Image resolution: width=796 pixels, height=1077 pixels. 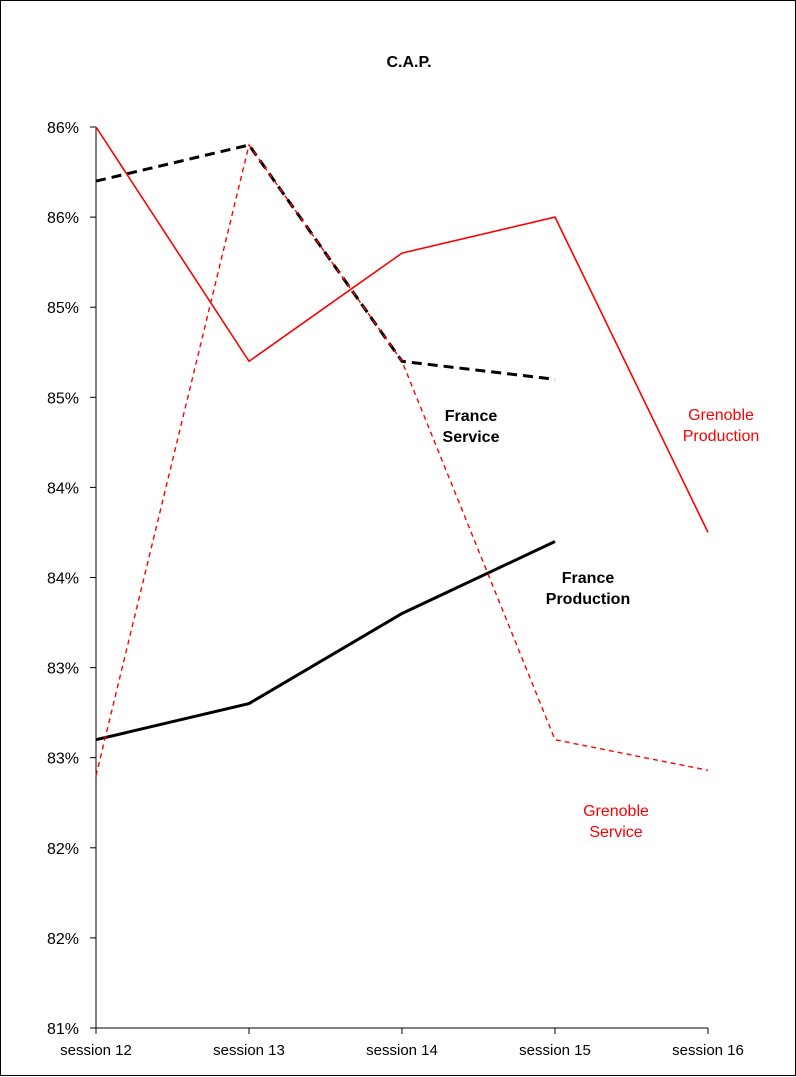 What do you see at coordinates (325, 262) in the screenshot?
I see `series-line-france-service` at bounding box center [325, 262].